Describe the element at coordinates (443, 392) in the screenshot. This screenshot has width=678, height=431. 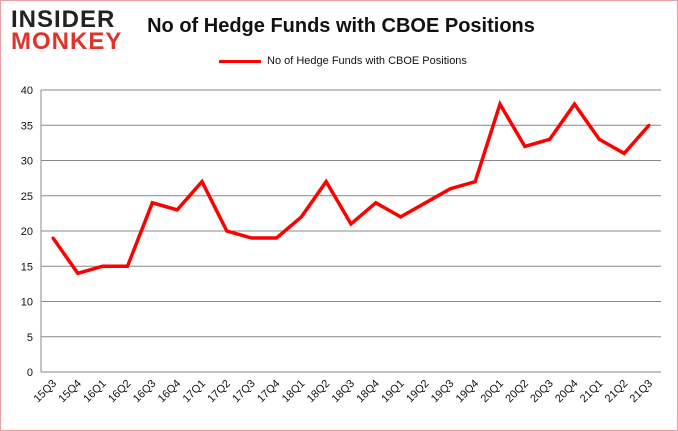
I see `x-tick-label: 19Q3` at that location.